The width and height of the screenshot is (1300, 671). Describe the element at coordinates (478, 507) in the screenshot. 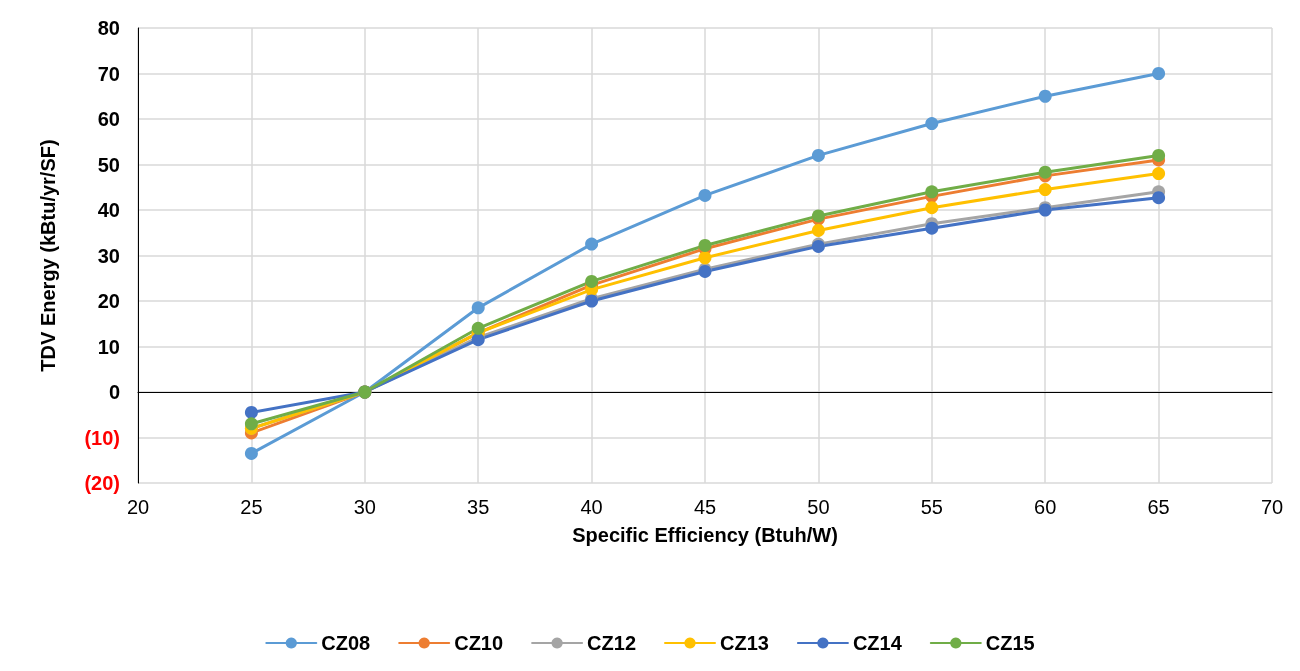

I see `x-tick-label: 35` at that location.